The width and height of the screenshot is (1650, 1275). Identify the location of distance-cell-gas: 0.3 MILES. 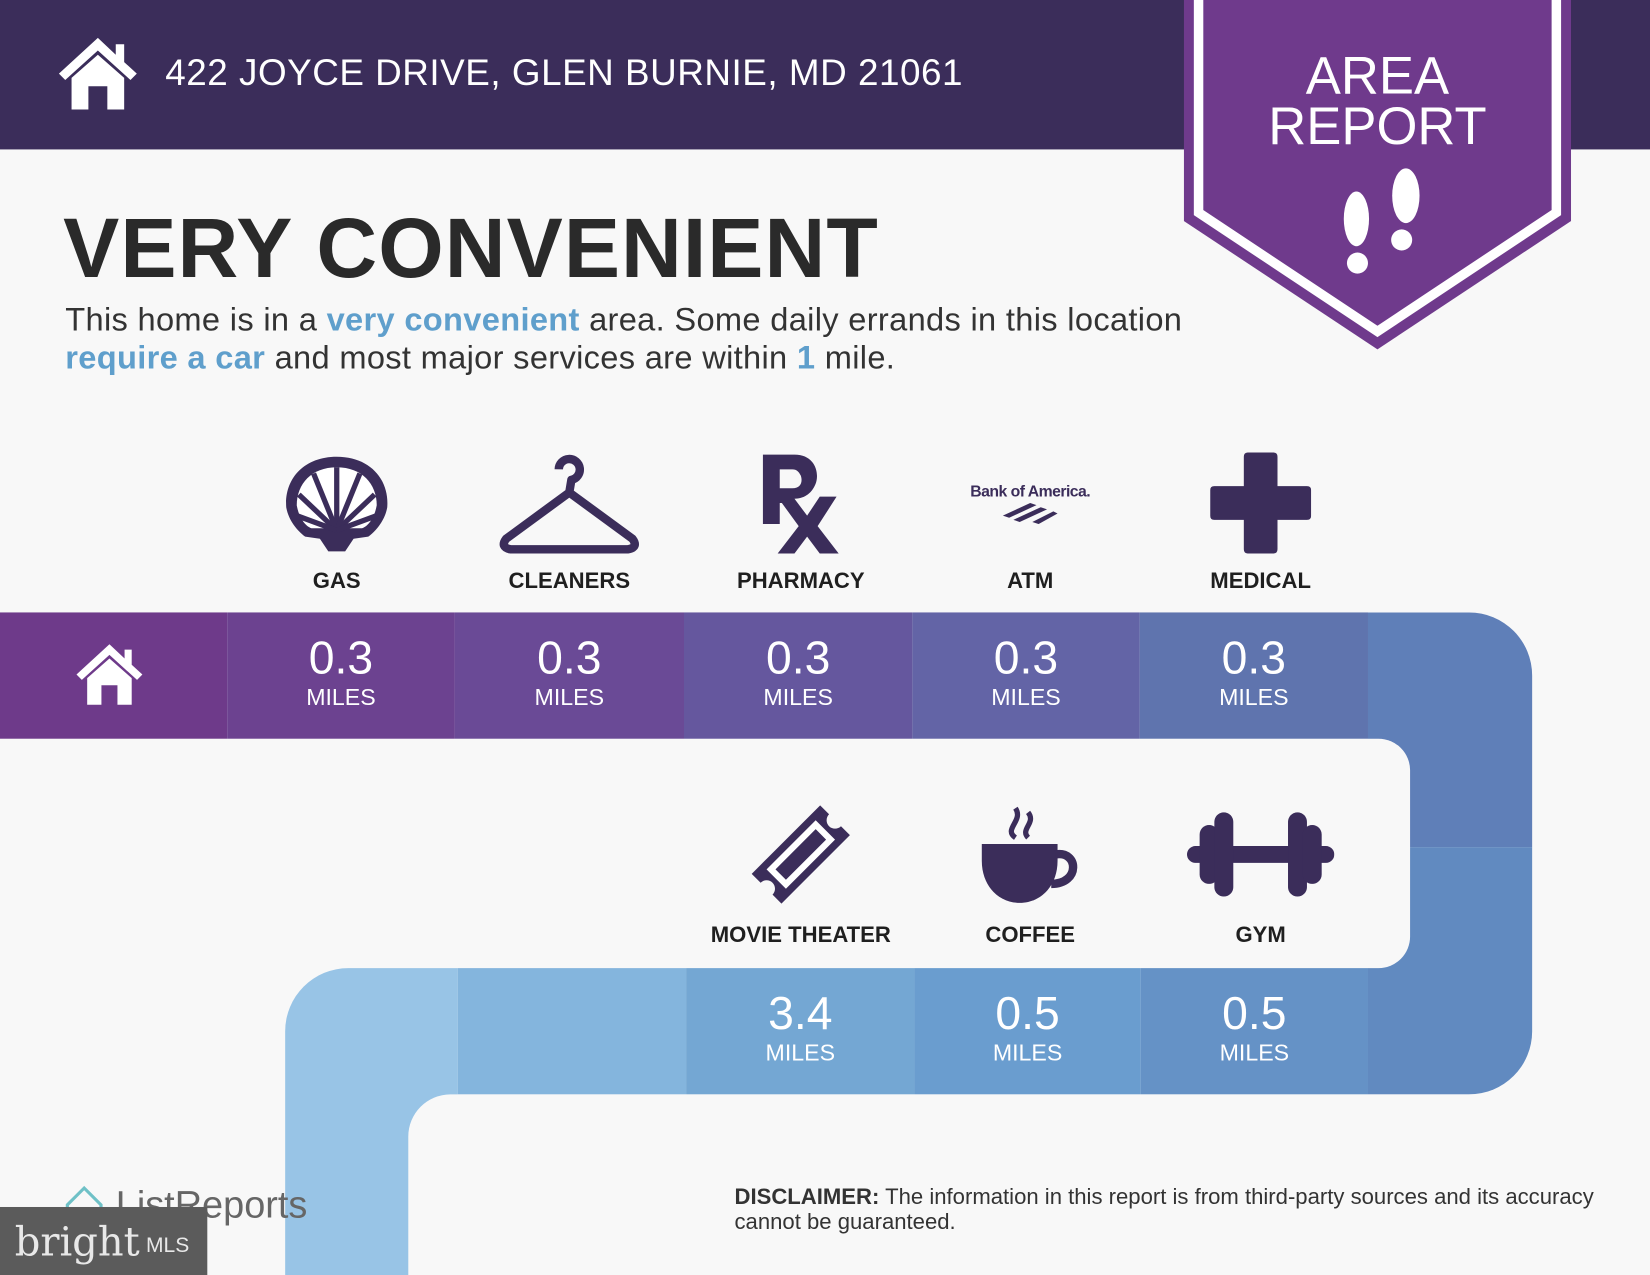
(341, 675).